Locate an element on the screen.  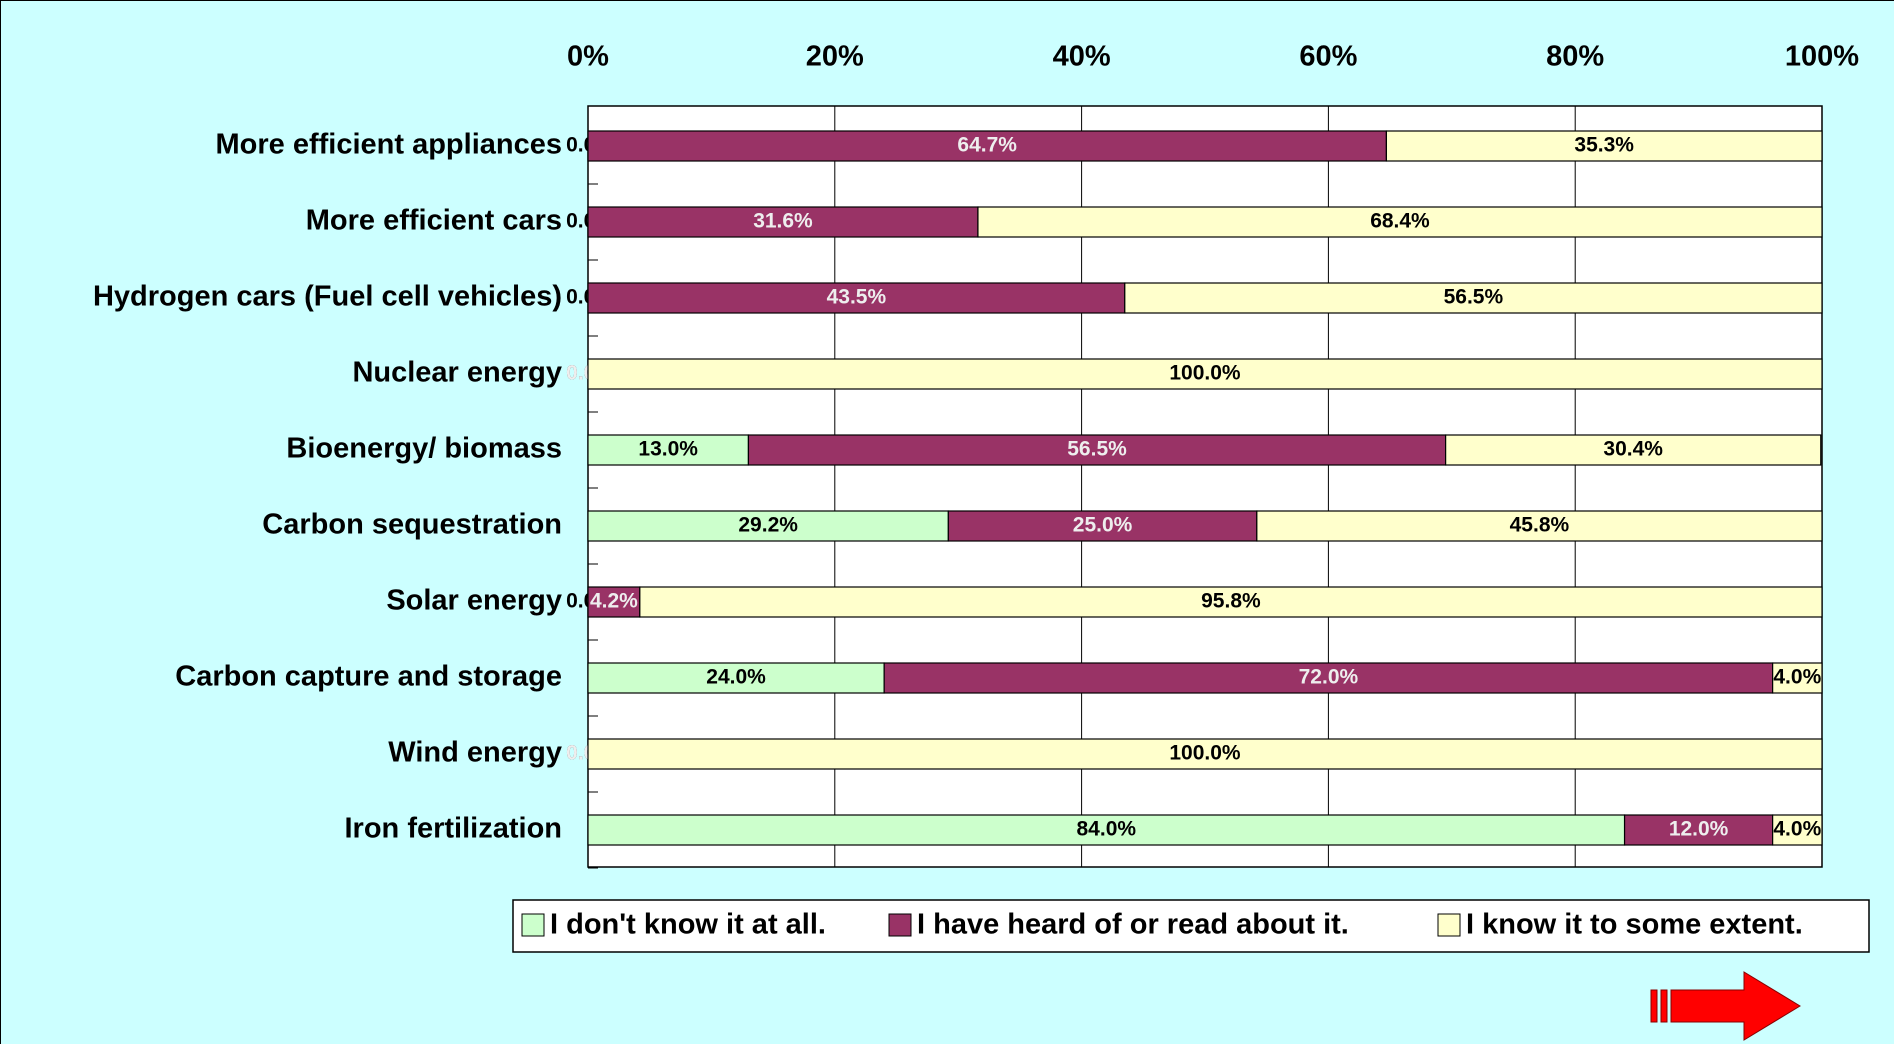
data-label: 84.0% is located at coordinates (1107, 829).